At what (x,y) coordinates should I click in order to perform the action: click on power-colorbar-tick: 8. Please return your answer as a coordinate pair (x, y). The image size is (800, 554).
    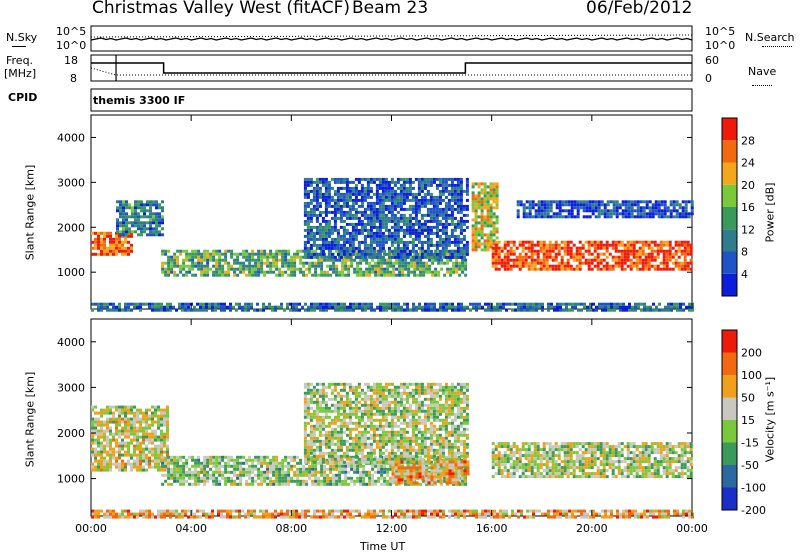
    Looking at the image, I should click on (744, 252).